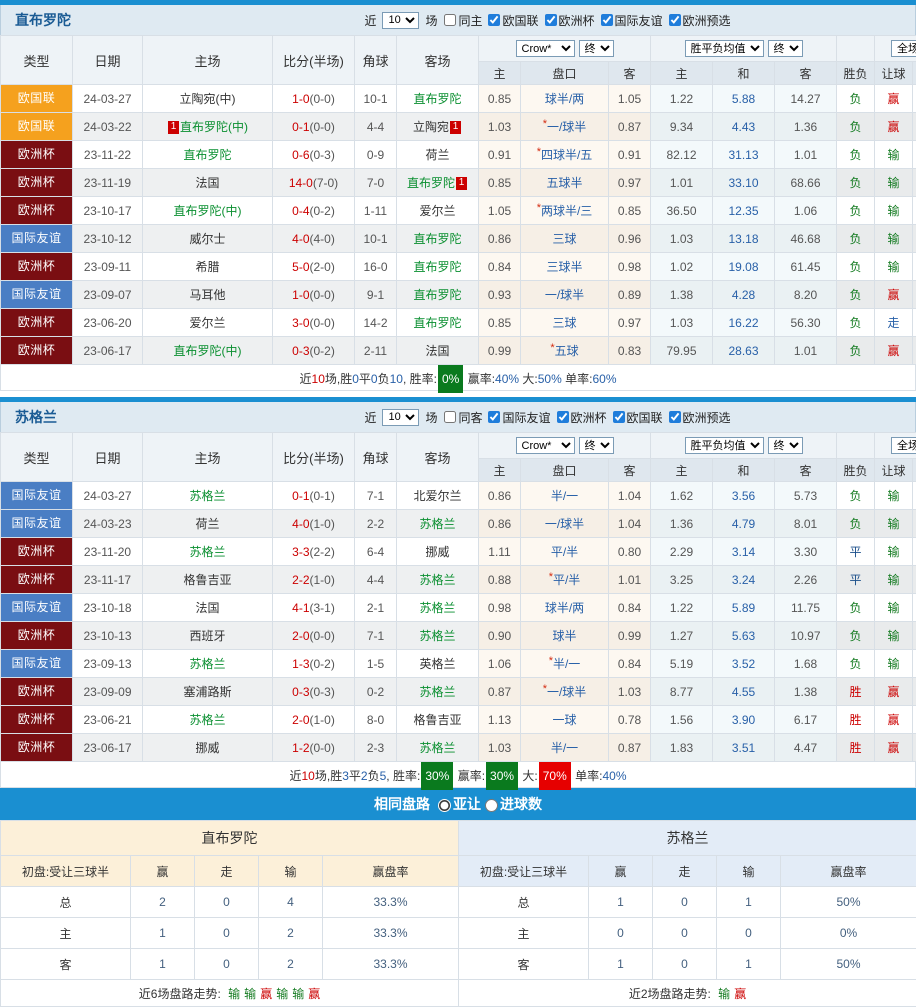  Describe the element at coordinates (208, 580) in the screenshot. I see `home-team-cell: 格鲁吉亚` at that location.